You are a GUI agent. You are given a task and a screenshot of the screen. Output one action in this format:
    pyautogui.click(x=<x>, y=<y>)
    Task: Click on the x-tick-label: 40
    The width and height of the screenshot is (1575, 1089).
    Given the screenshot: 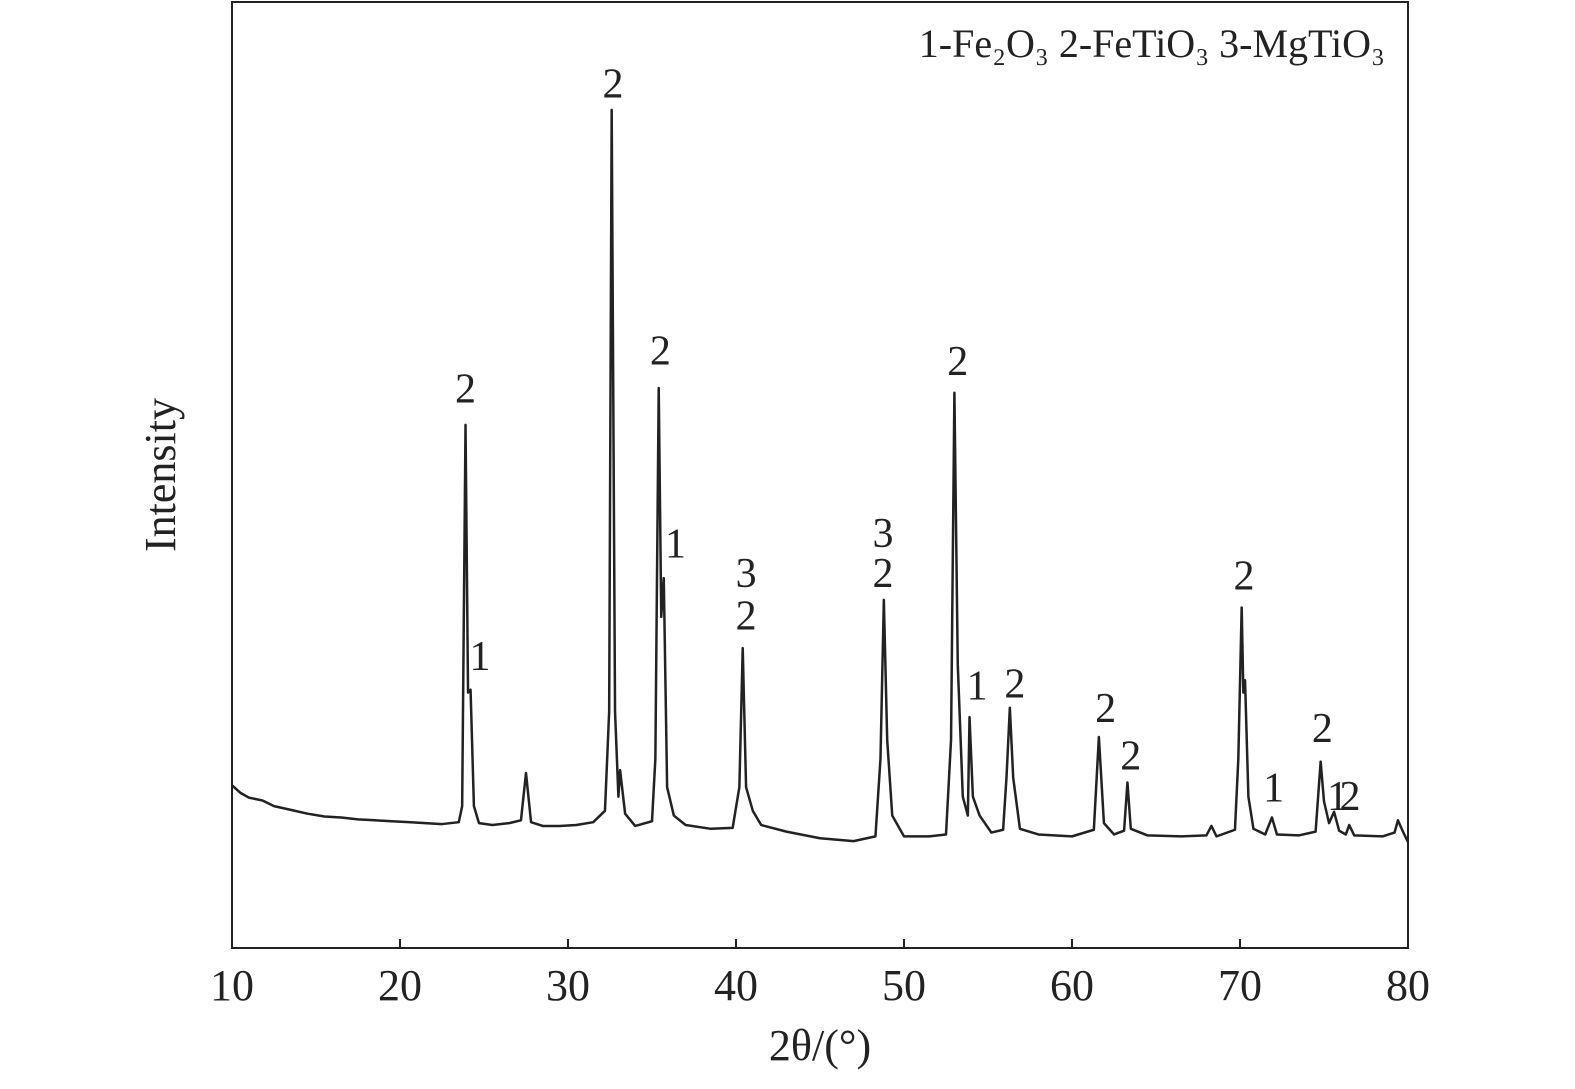 What is the action you would take?
    pyautogui.click(x=736, y=985)
    